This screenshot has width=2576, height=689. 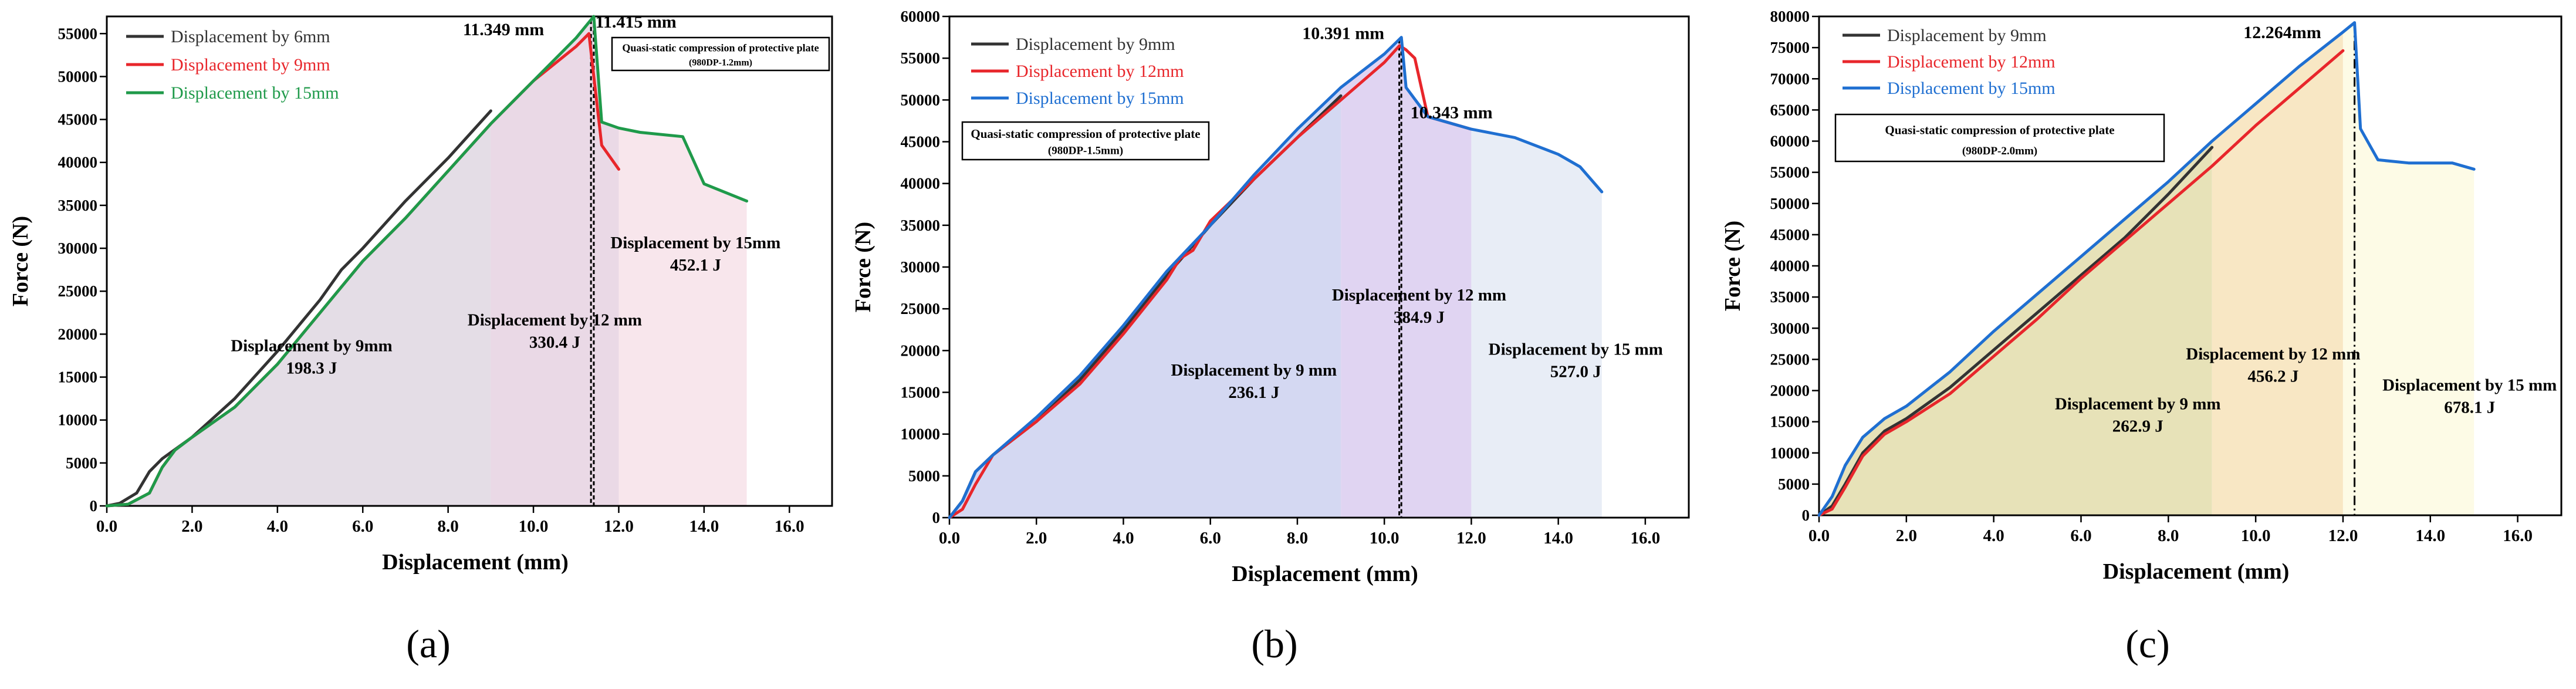 What do you see at coordinates (2469, 407) in the screenshot?
I see `region-energy-2: 678.1 J` at bounding box center [2469, 407].